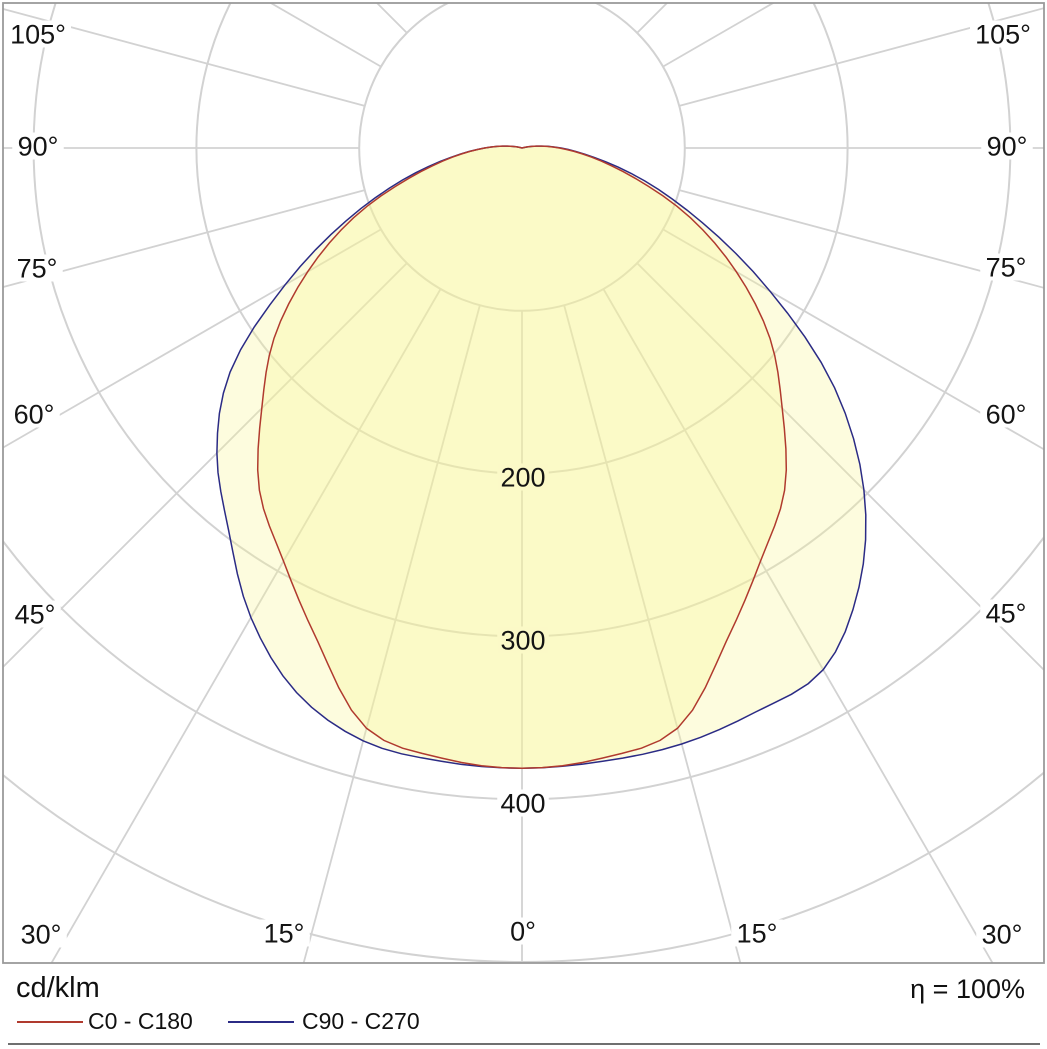 The width and height of the screenshot is (1047, 1049). I want to click on ring-value-label-200-bg, so click(523, 477).